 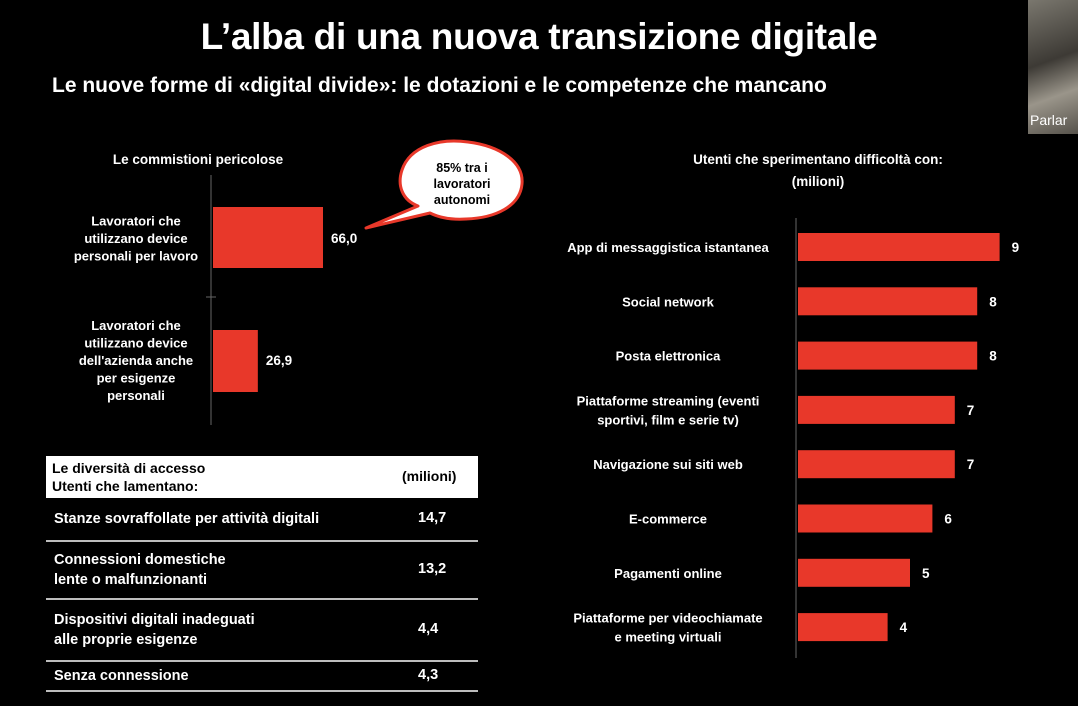 What do you see at coordinates (136, 378) in the screenshot?
I see `category-label: per esigenze` at bounding box center [136, 378].